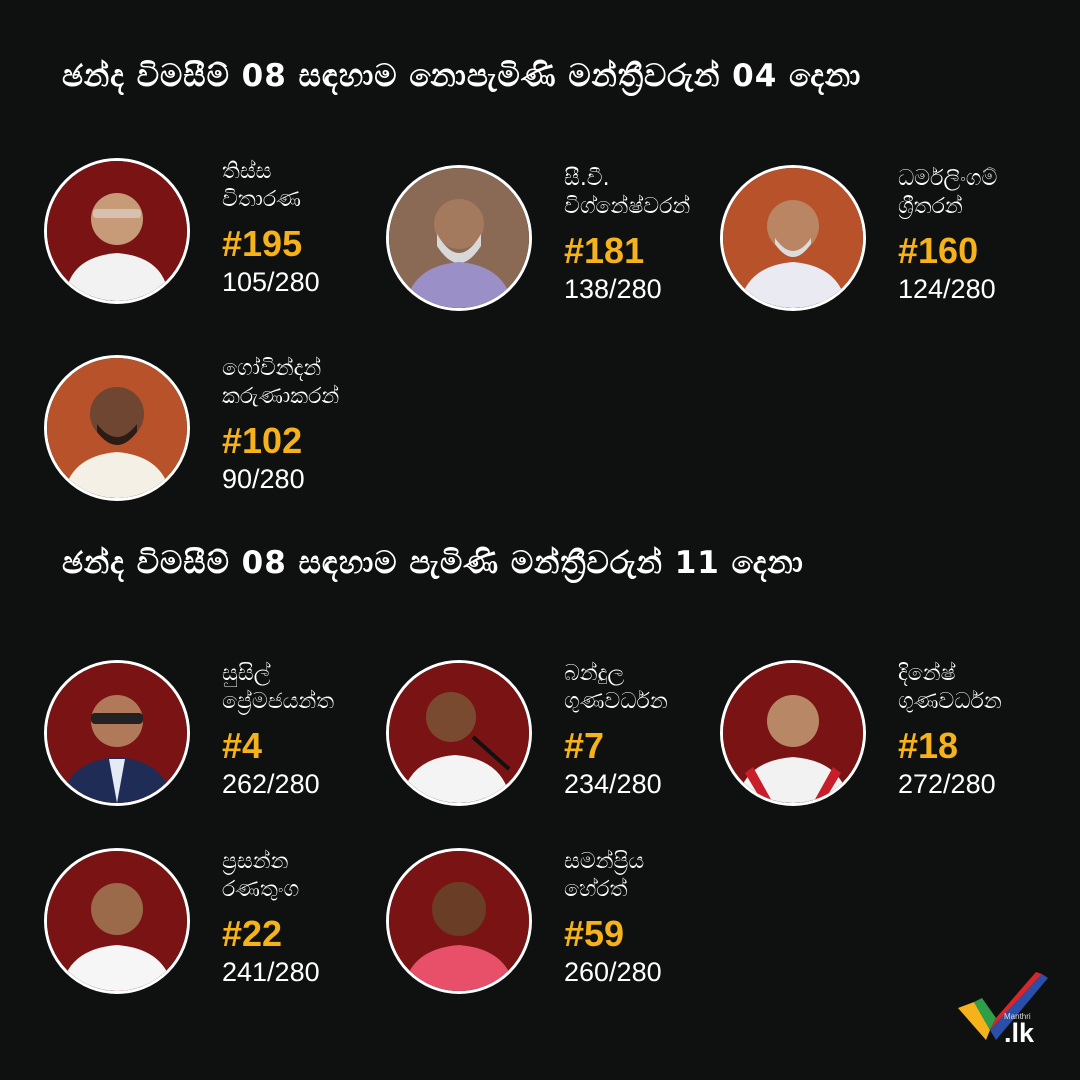 The image size is (1080, 1080). What do you see at coordinates (261, 199) in the screenshot?
I see `member-name-line2: විතාරණ` at bounding box center [261, 199].